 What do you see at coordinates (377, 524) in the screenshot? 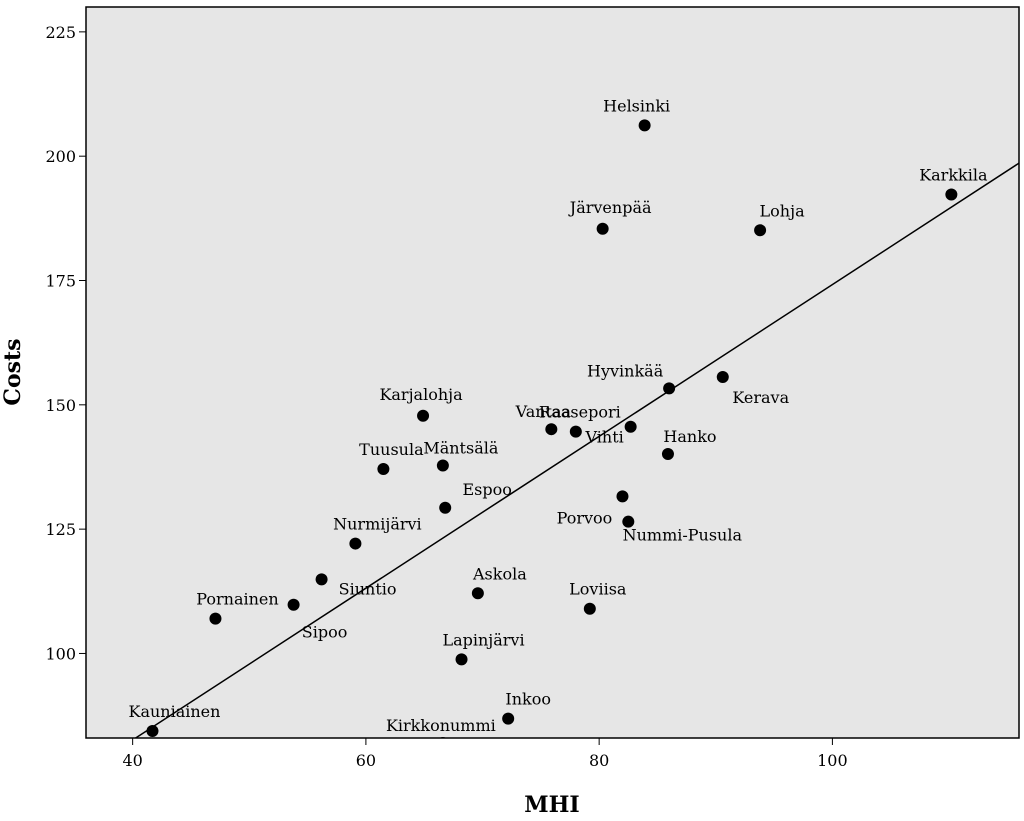
I see `point-label: Nurmijärvi` at bounding box center [377, 524].